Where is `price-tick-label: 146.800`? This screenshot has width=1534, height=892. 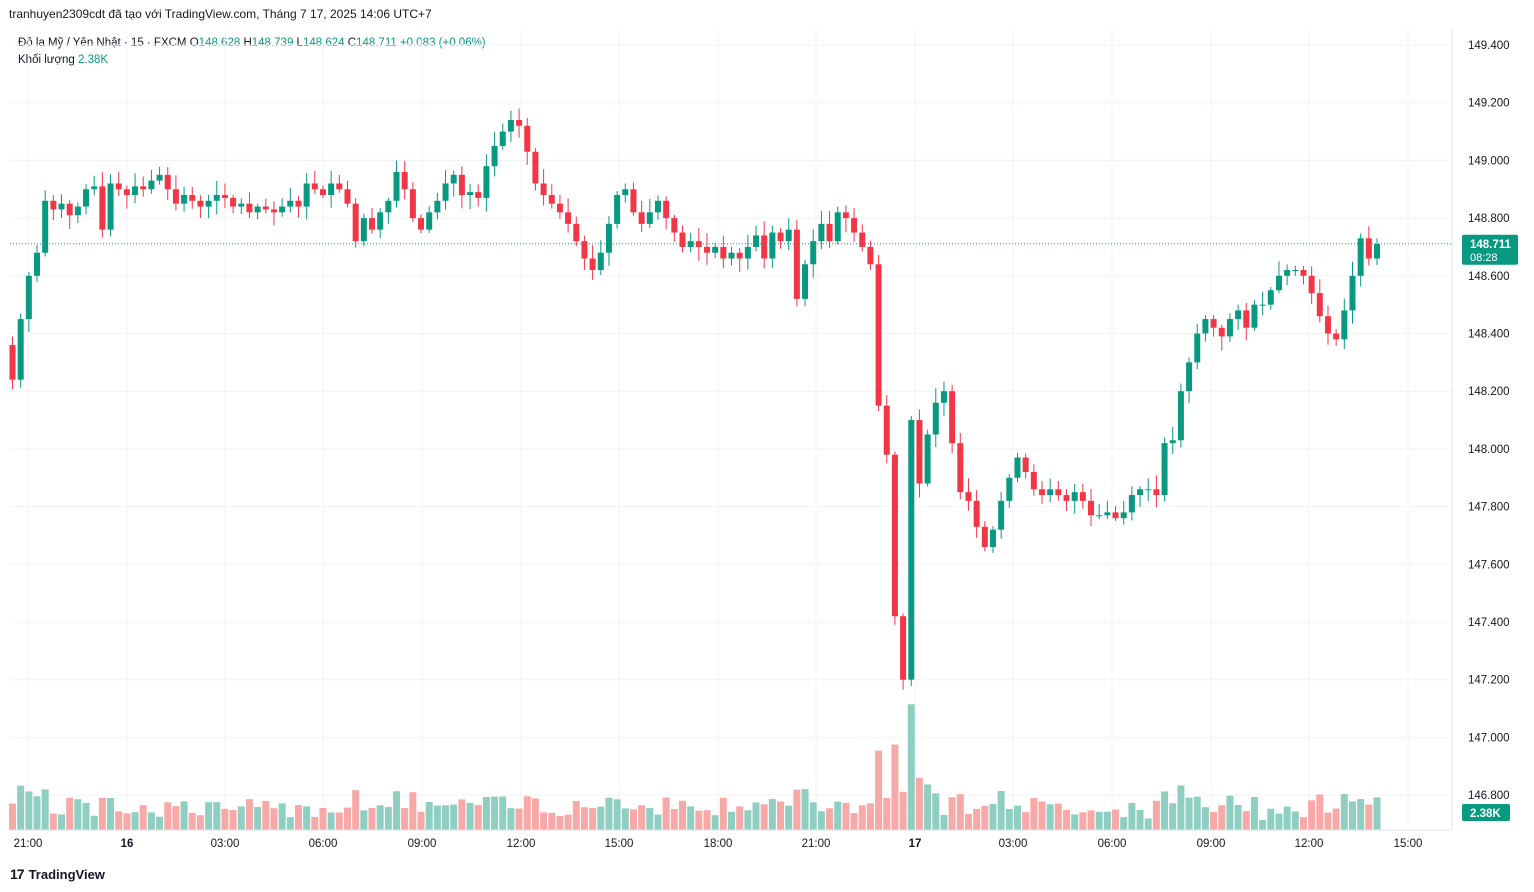
price-tick-label: 146.800 is located at coordinates (1489, 796).